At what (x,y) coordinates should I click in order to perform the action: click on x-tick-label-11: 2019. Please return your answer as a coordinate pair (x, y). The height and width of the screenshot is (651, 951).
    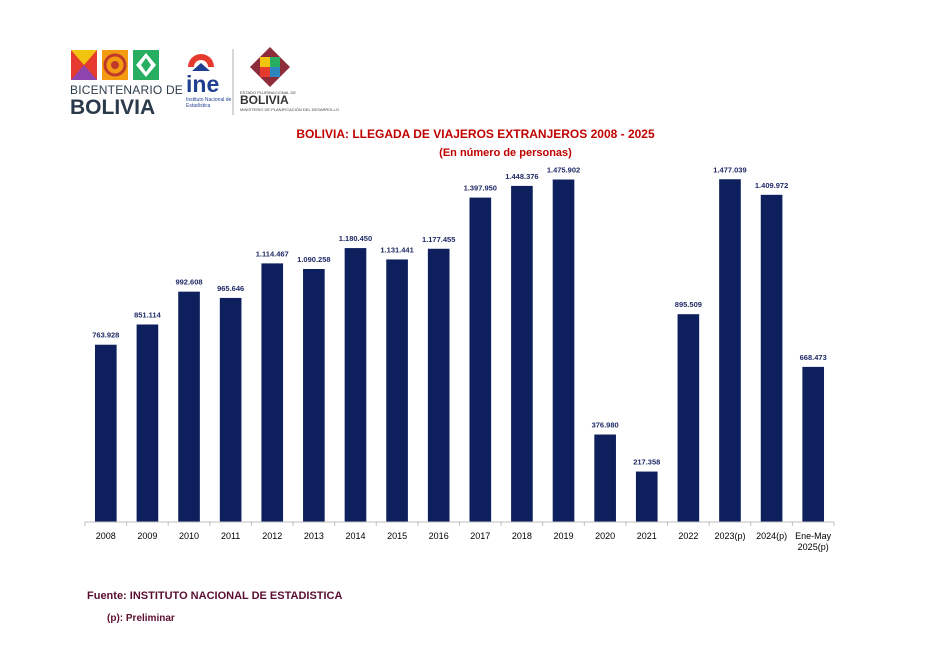
    Looking at the image, I should click on (564, 536).